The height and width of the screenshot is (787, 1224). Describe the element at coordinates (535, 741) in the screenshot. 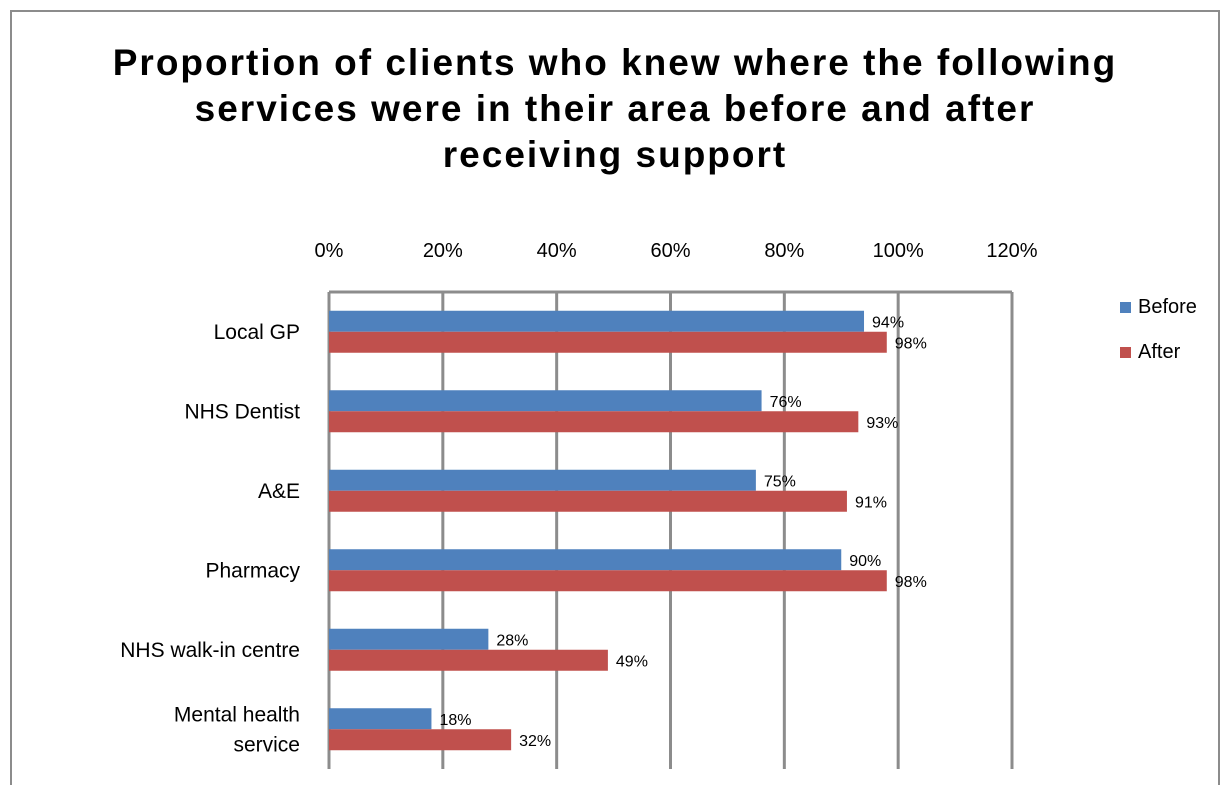

I see `data-label: 32%` at that location.